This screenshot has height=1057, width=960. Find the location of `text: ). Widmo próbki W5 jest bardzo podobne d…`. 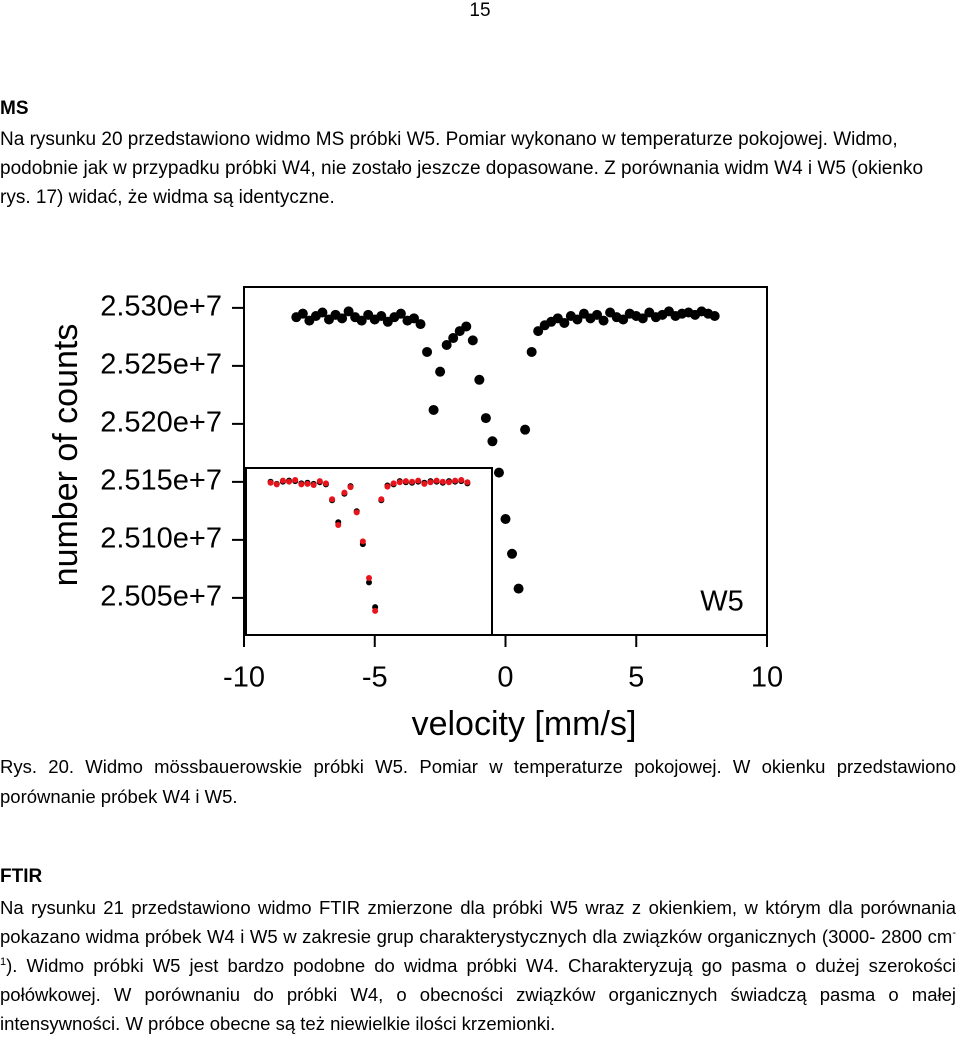

text: ). Widmo próbki W5 jest bardzo podobne d… is located at coordinates (478, 994).